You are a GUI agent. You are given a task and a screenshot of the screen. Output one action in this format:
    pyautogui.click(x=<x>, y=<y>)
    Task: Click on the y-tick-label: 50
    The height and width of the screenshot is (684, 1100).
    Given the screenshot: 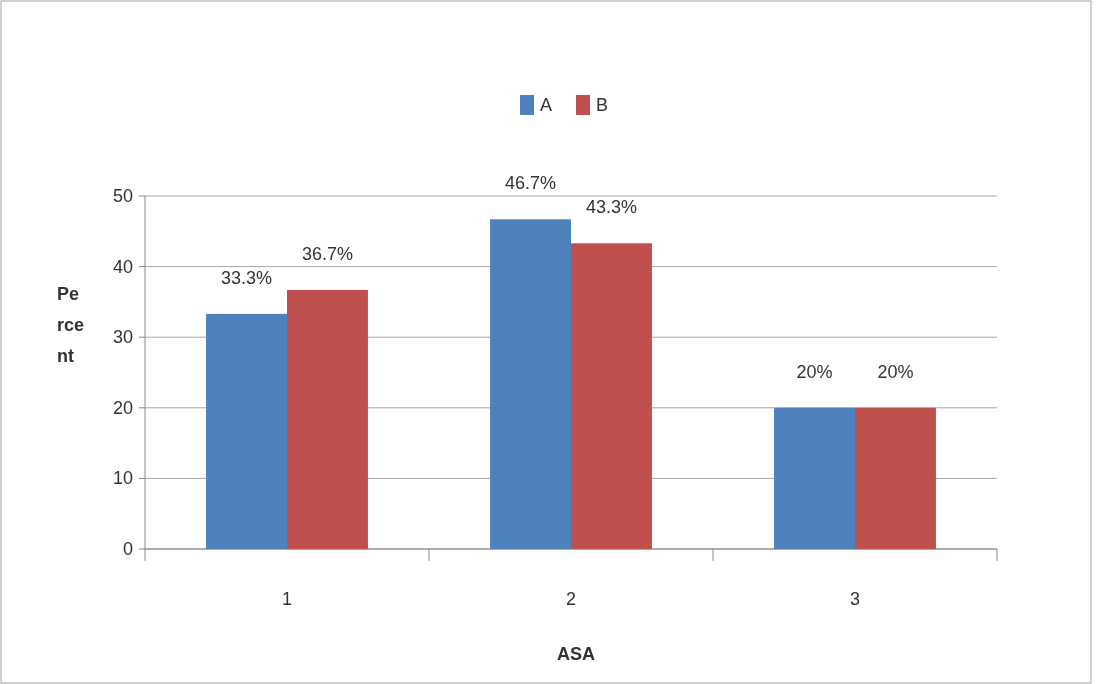 What is the action you would take?
    pyautogui.click(x=122, y=196)
    